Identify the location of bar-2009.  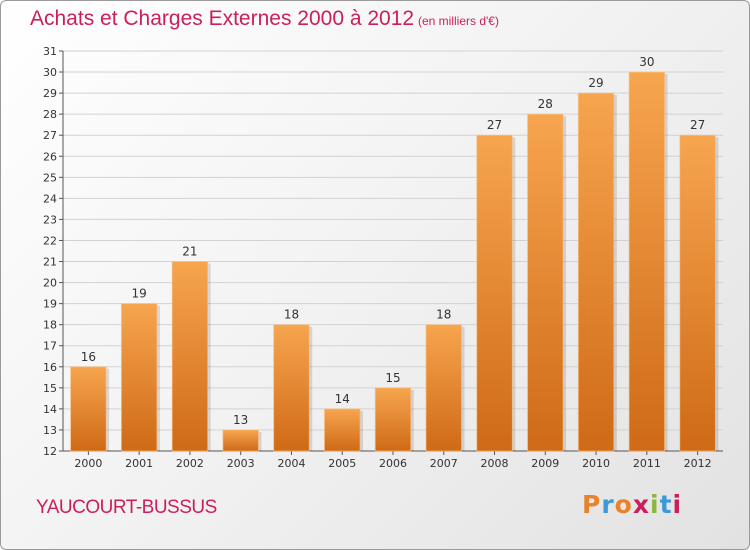
(545, 282).